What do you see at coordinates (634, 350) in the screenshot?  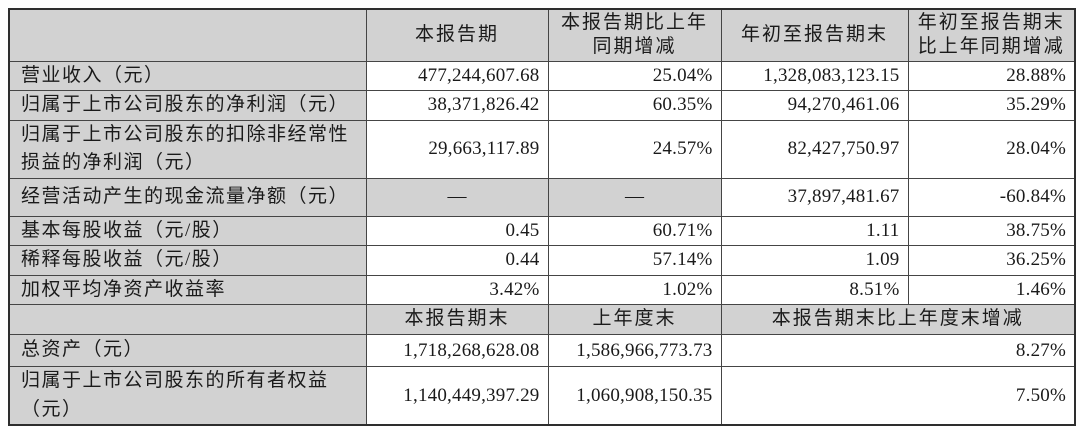 I see `cell-prev-year-end: 1,586,966,773.73` at bounding box center [634, 350].